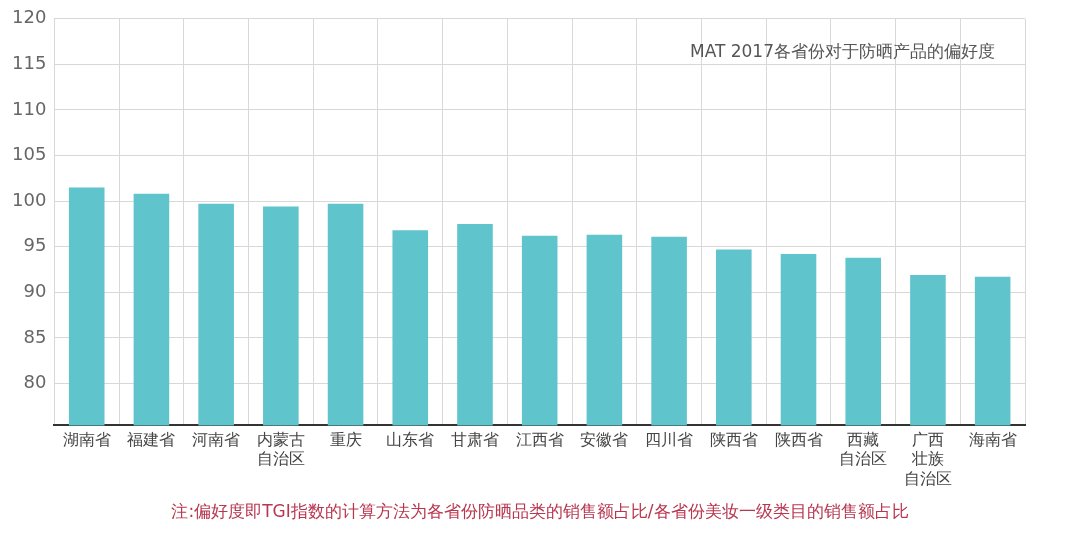  Describe the element at coordinates (842, 51) in the screenshot. I see `text: MAT 2017各省份对于防晒产品的偏好度` at that location.